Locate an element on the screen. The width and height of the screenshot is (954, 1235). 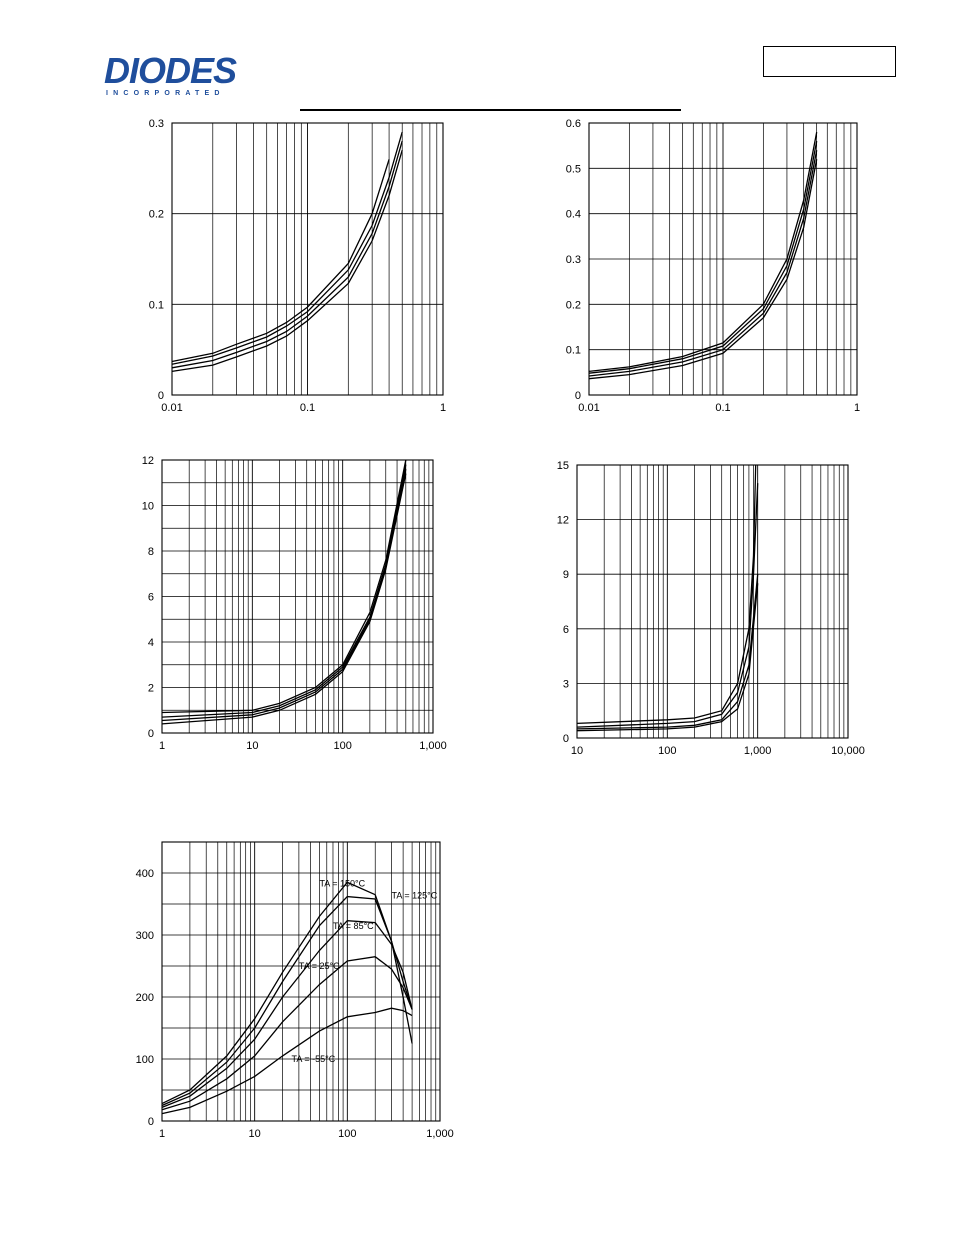
y-tick-label: 0.4 is located at coordinates (573, 215).